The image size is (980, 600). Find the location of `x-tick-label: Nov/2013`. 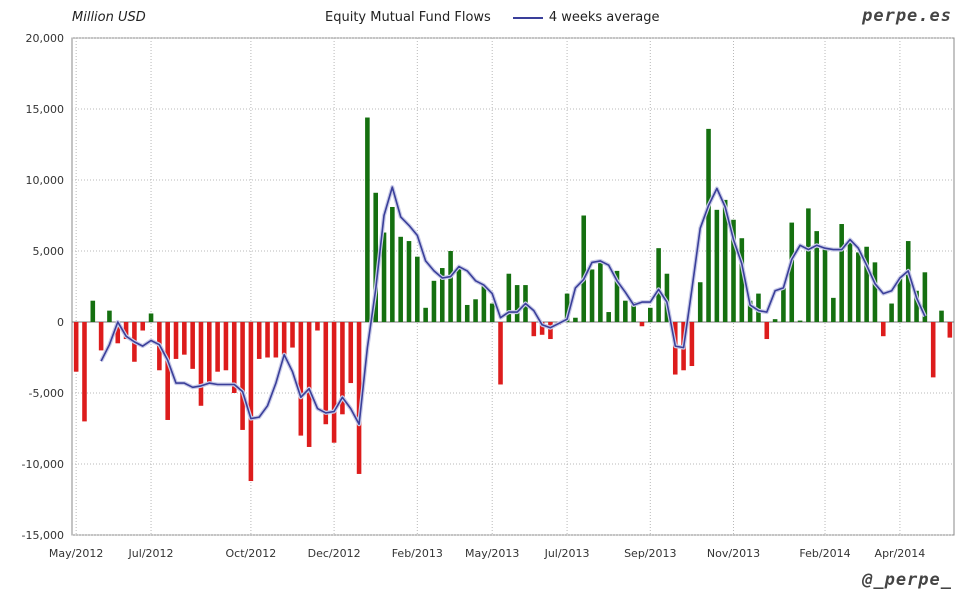

x-tick-label: Nov/2013 is located at coordinates (733, 553).